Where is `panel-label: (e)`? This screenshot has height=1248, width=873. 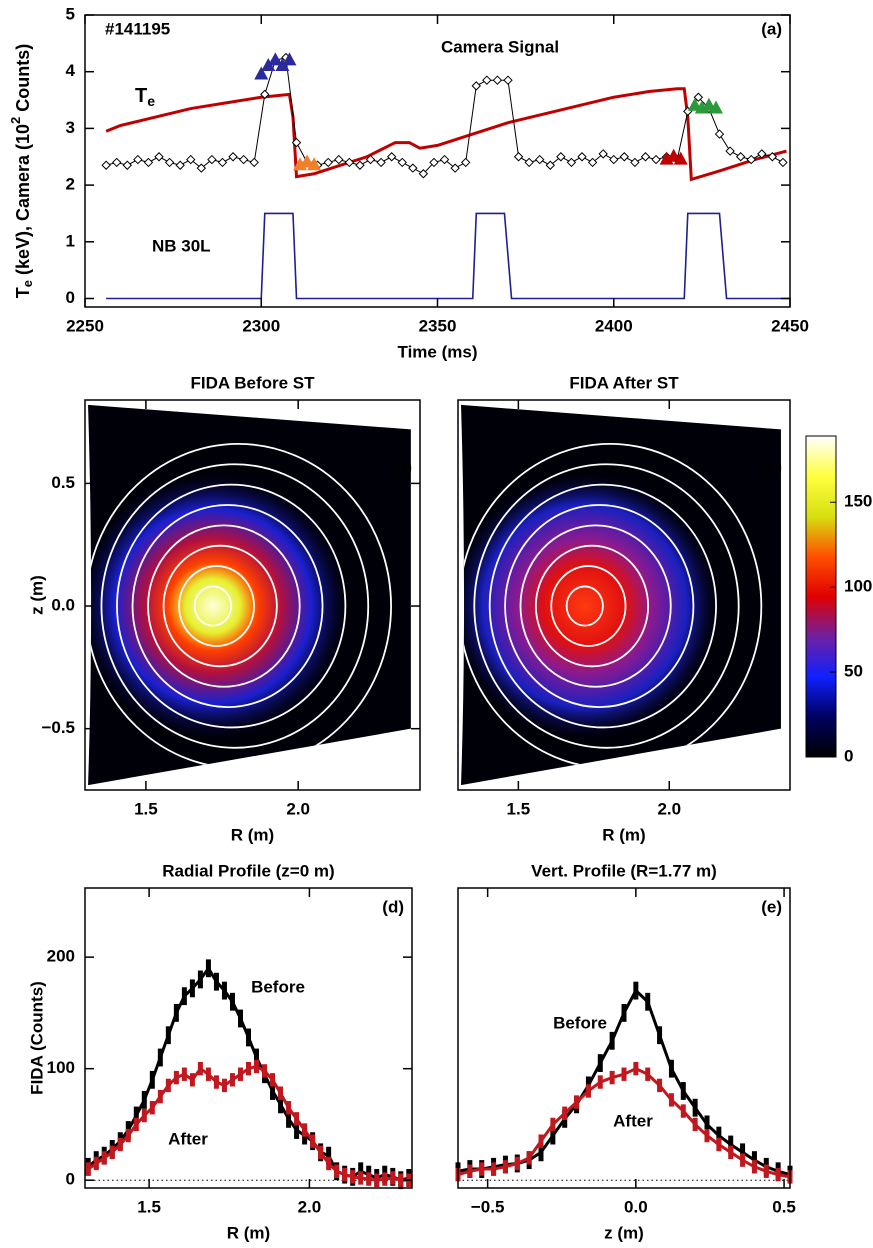 panel-label: (e) is located at coordinates (771, 906).